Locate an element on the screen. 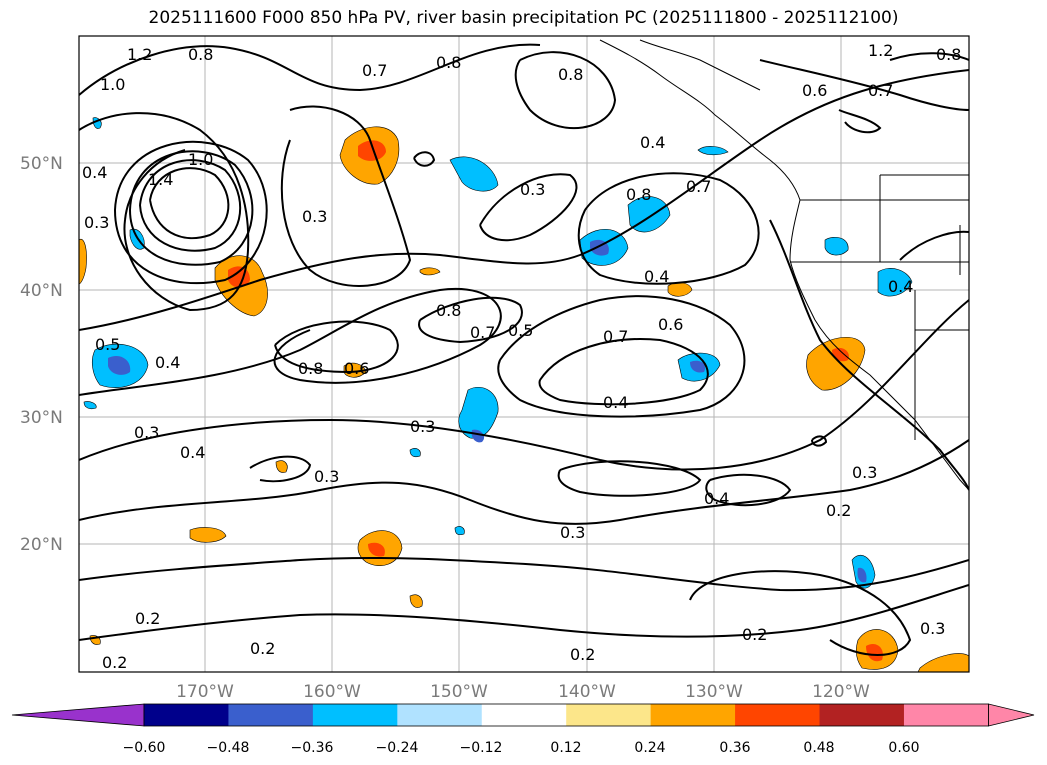 The width and height of the screenshot is (1047, 765). colorbar-tick-label: 0.36 is located at coordinates (734, 748).